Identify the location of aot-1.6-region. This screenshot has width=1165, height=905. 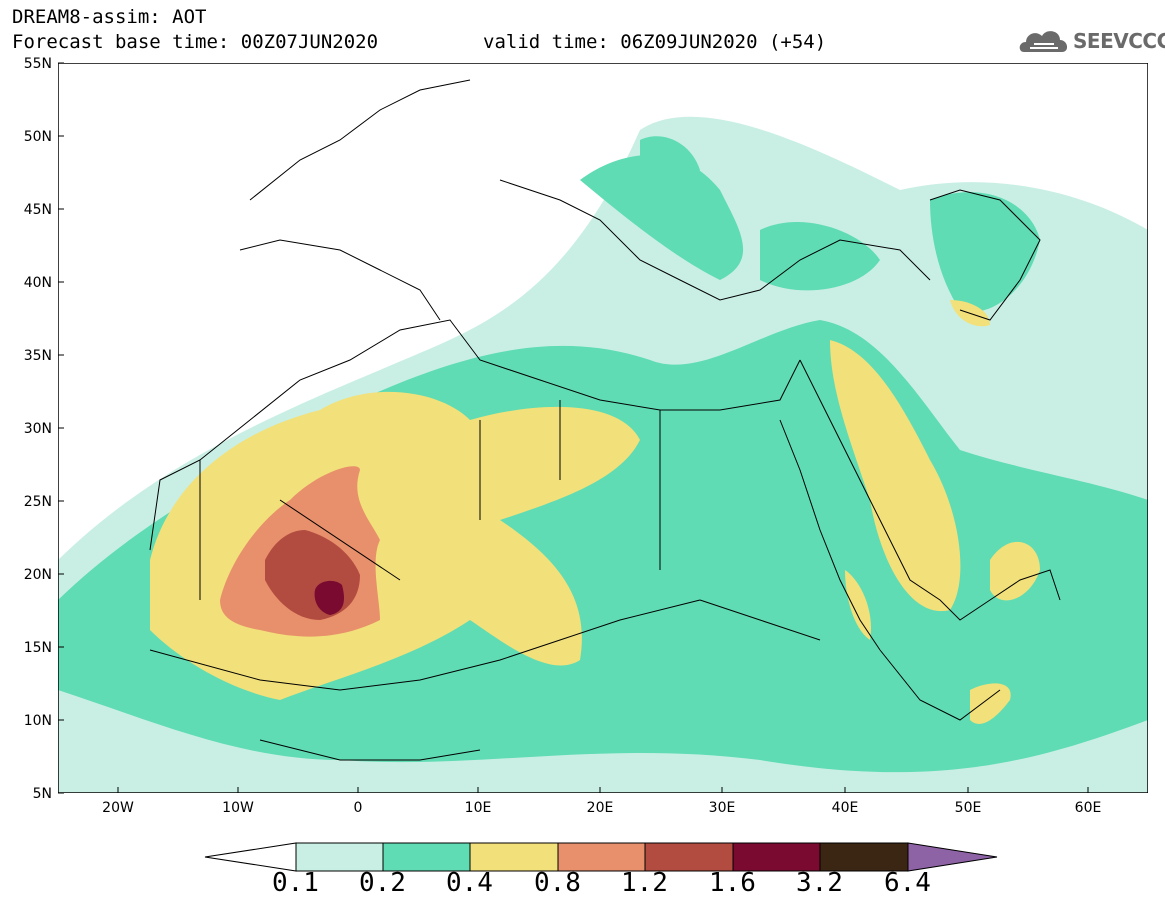
(329, 597).